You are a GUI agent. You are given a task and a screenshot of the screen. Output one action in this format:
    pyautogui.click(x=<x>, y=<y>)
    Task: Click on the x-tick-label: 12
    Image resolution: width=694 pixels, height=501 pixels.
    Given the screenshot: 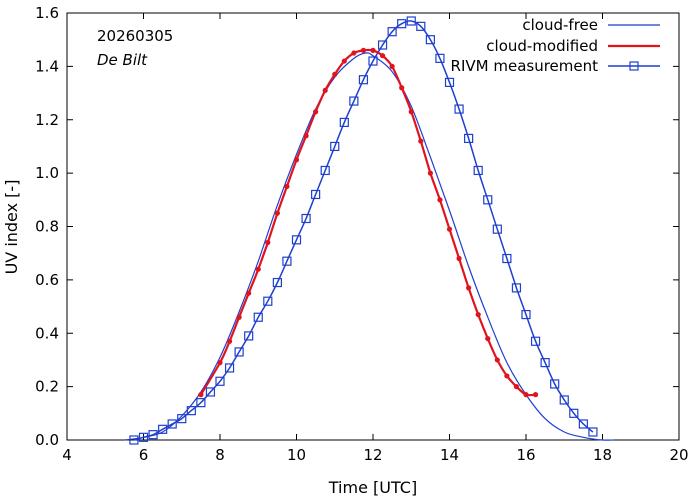 What is the action you would take?
    pyautogui.click(x=372, y=455)
    